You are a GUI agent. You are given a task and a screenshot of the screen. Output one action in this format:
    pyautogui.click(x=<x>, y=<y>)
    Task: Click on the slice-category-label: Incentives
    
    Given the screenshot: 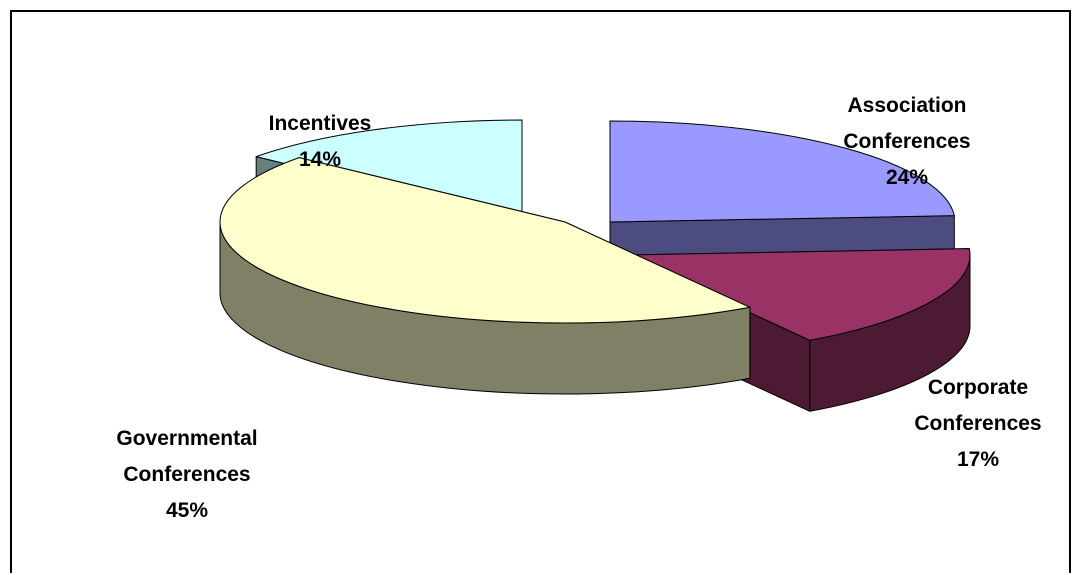 What is the action you would take?
    pyautogui.click(x=320, y=123)
    